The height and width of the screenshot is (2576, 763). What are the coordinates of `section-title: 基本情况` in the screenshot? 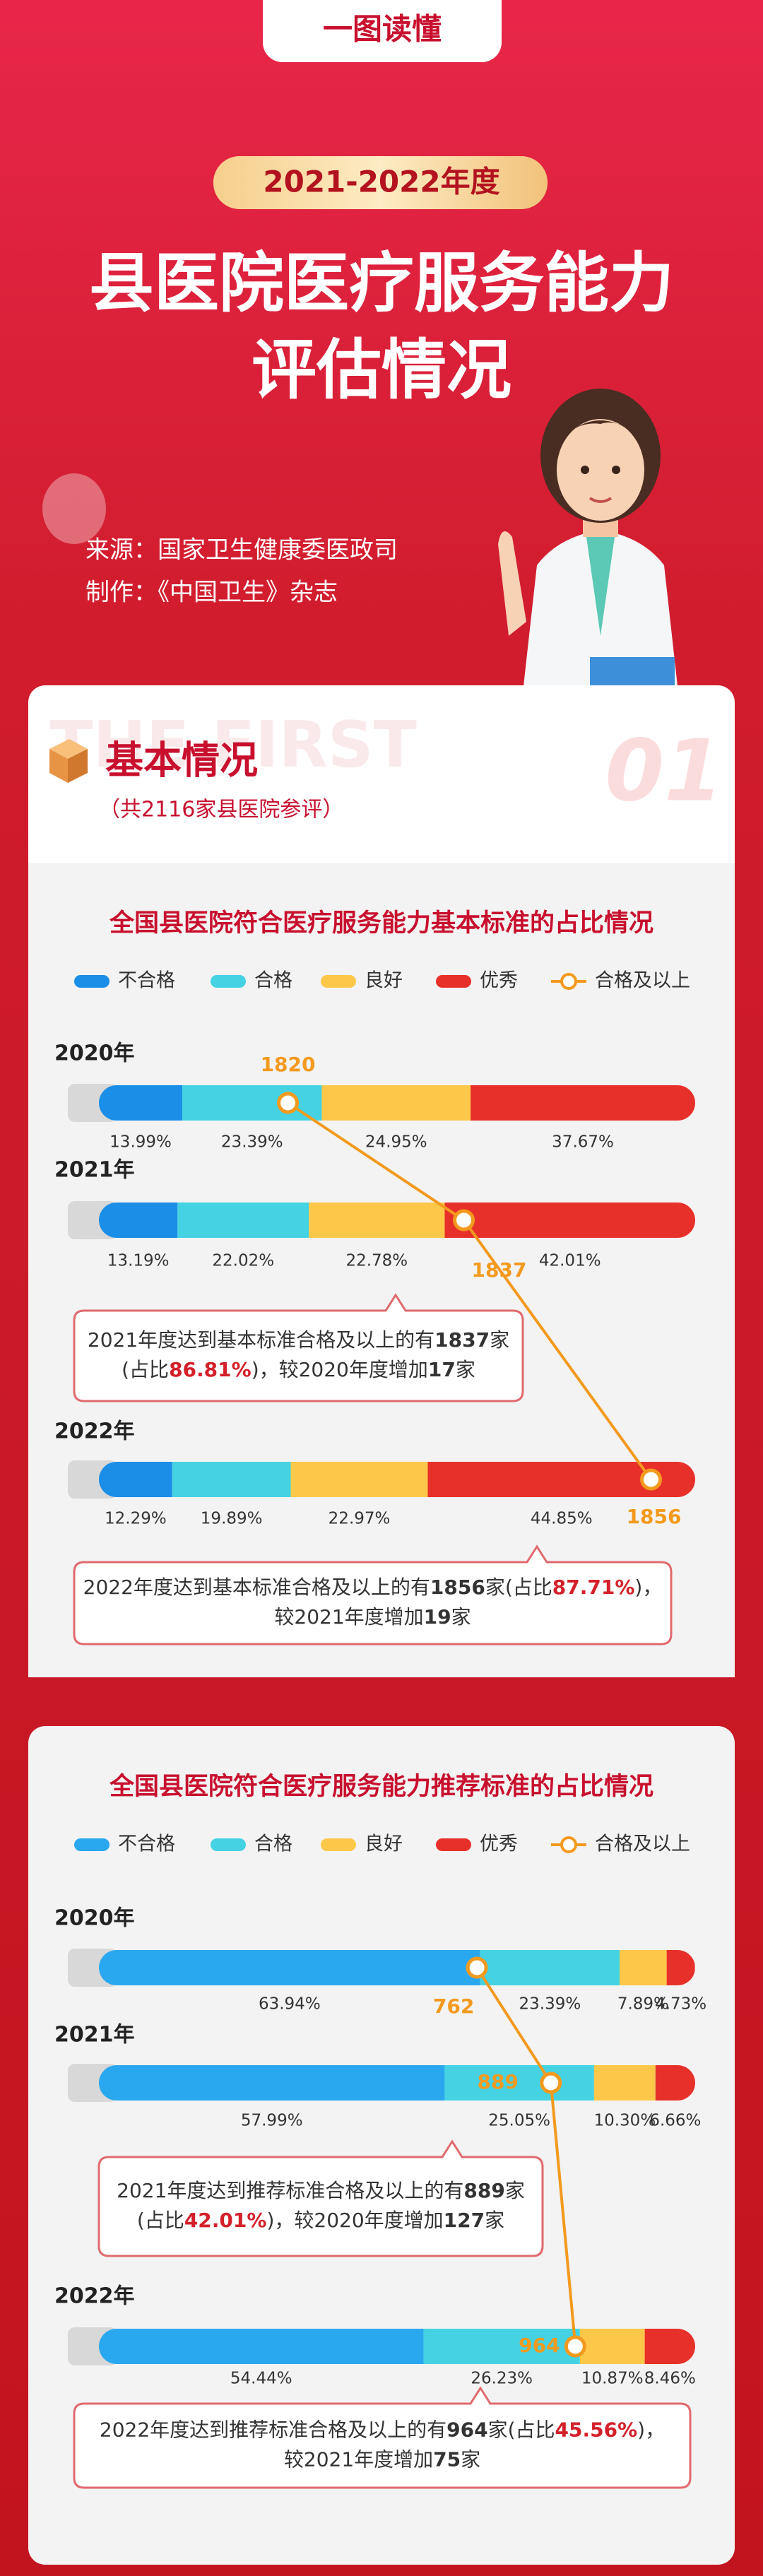 It's located at (181, 760).